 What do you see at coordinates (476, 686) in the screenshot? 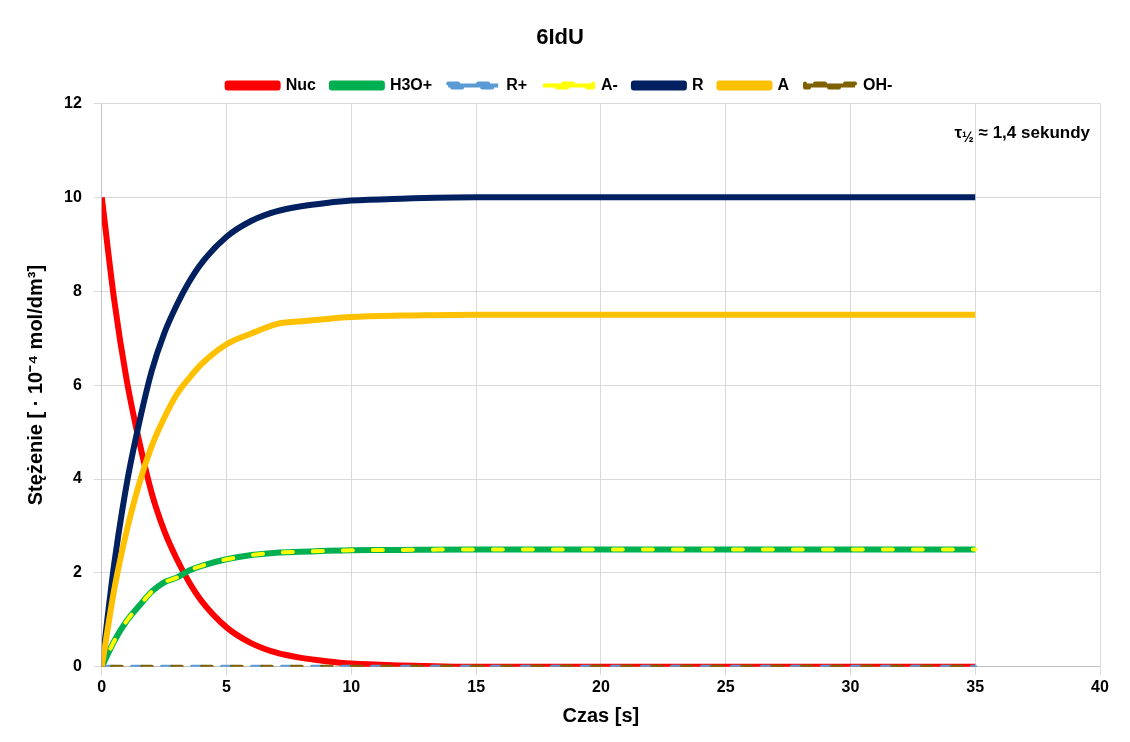
I see `x-tick-label: 15` at bounding box center [476, 686].